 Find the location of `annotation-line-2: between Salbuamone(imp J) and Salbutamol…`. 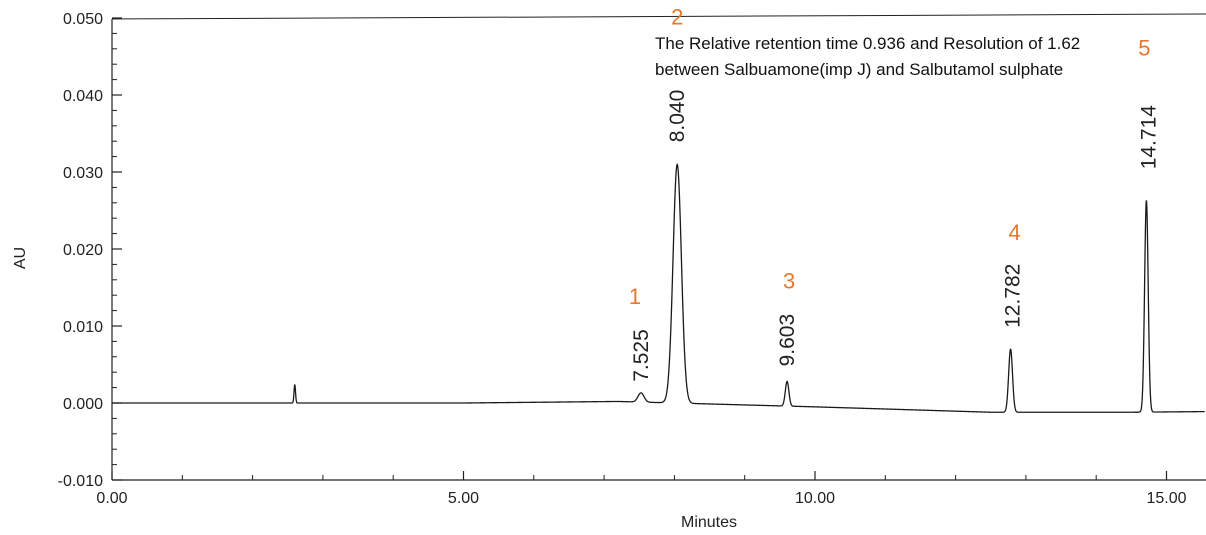

annotation-line-2: between Salbuamone(imp J) and Salbutamol… is located at coordinates (859, 69).